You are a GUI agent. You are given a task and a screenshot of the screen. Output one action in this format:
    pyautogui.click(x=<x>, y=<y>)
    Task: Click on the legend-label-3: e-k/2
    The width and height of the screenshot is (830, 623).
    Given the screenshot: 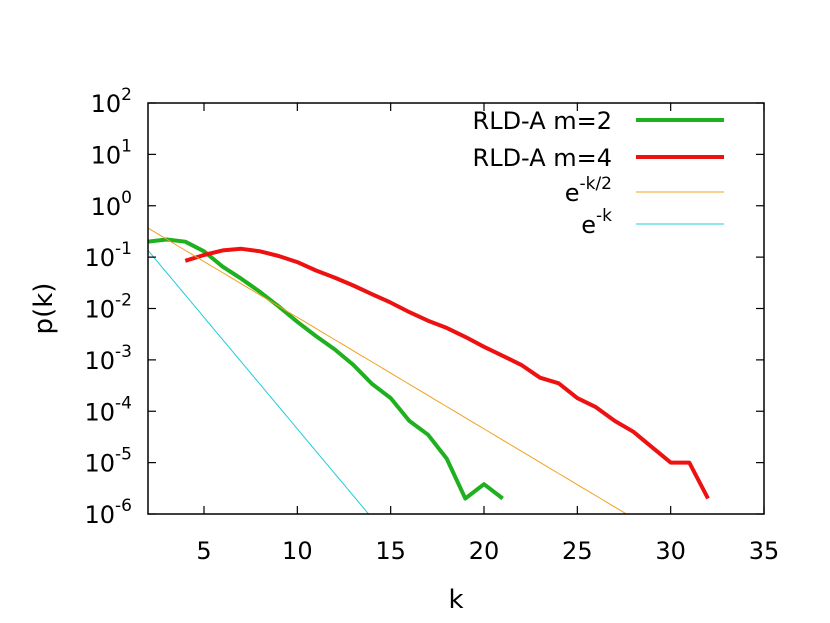 What is the action you would take?
    pyautogui.click(x=588, y=190)
    